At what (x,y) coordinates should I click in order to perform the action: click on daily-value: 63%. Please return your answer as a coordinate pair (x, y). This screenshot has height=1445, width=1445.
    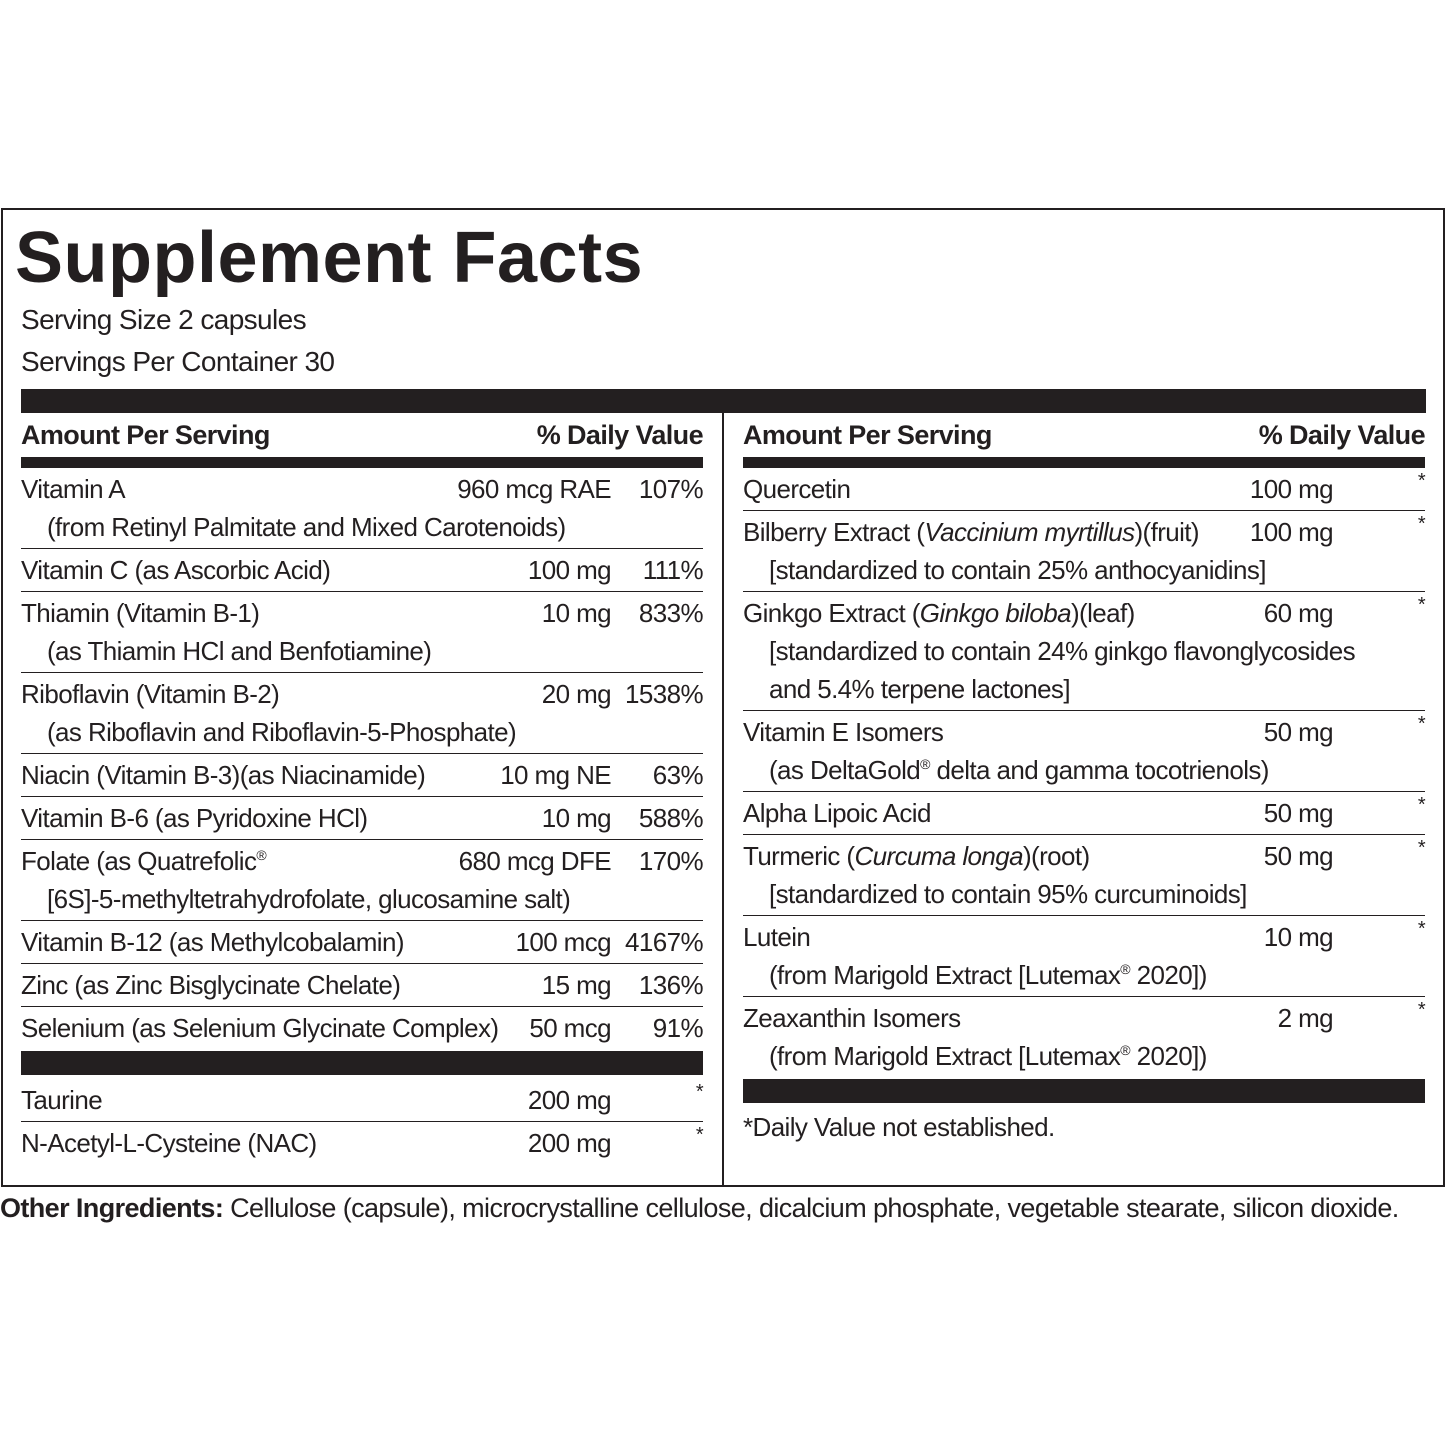
    Looking at the image, I should click on (678, 775).